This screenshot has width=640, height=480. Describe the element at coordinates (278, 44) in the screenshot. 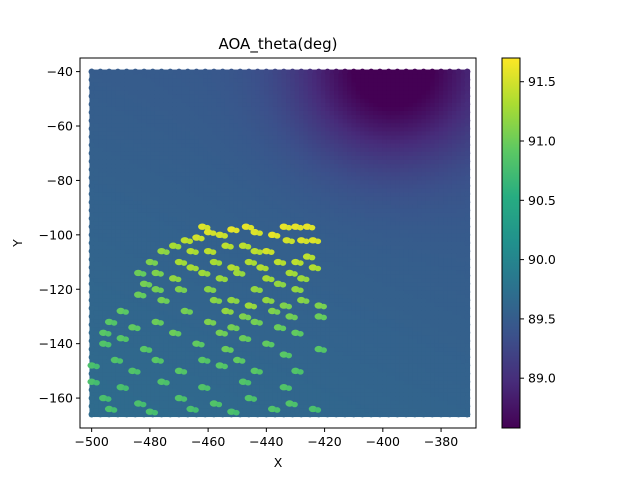

I see `chart-title: AOA_theta(deg)` at that location.